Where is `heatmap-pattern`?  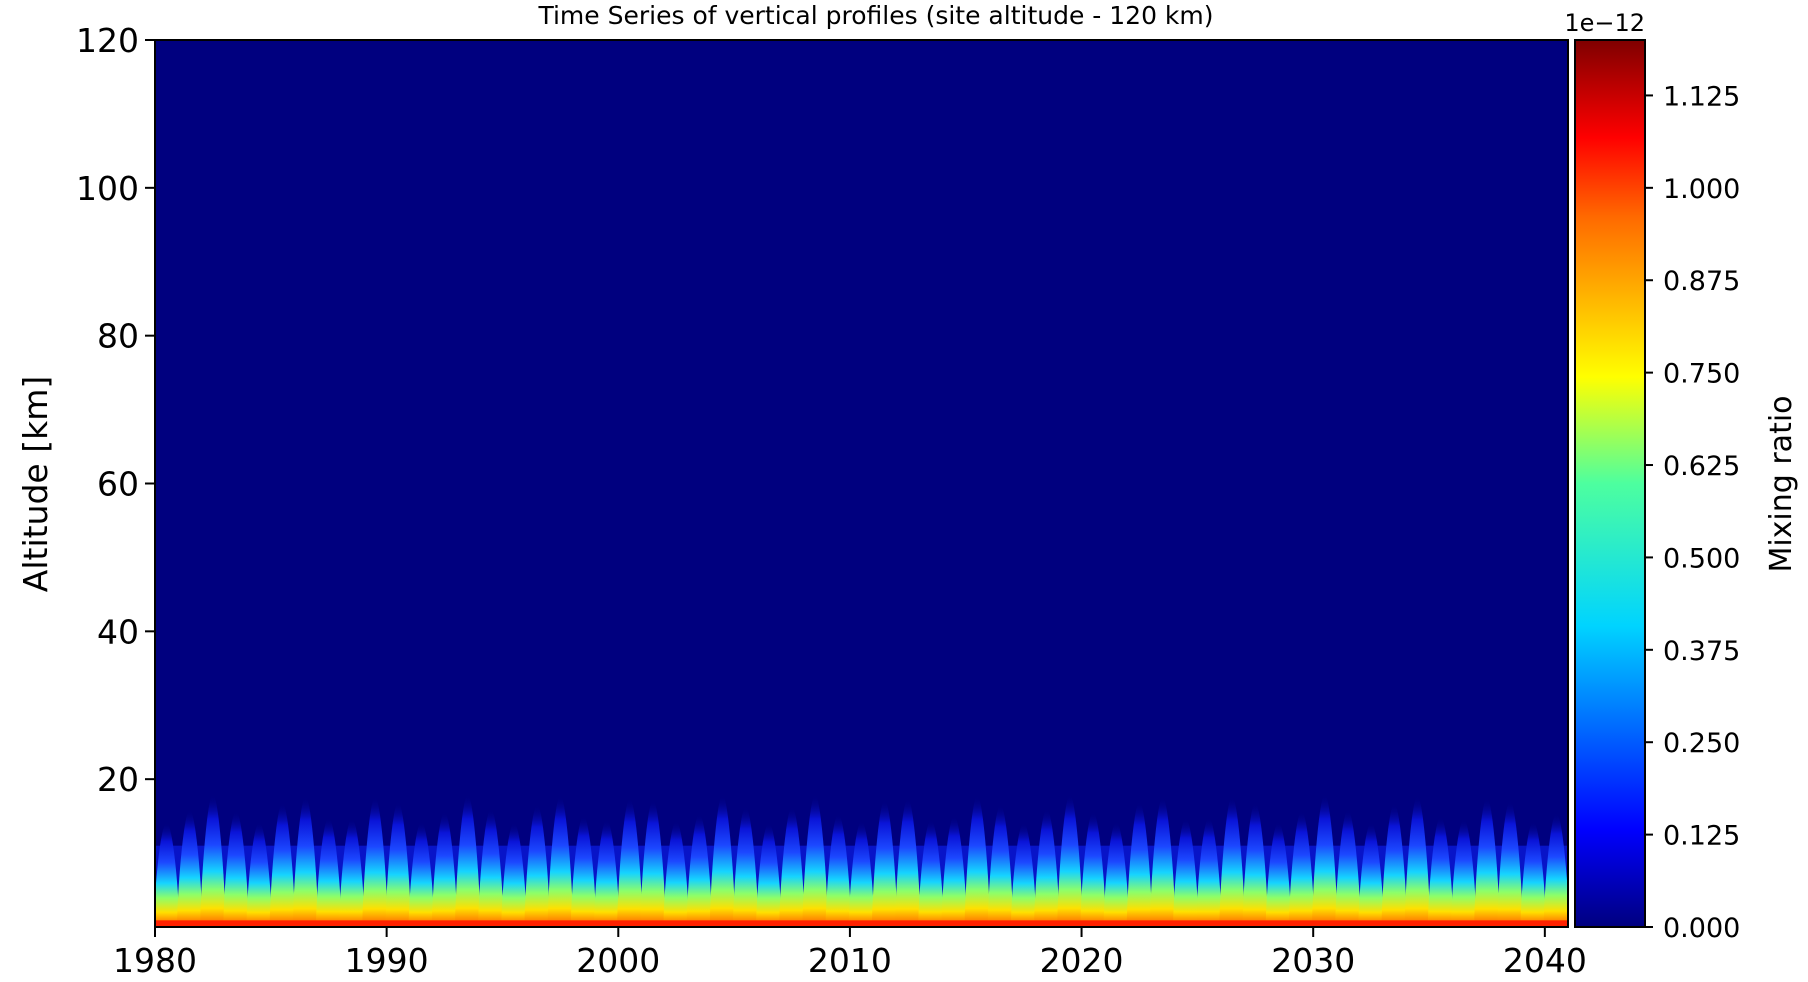
heatmap-pattern is located at coordinates (861, 860).